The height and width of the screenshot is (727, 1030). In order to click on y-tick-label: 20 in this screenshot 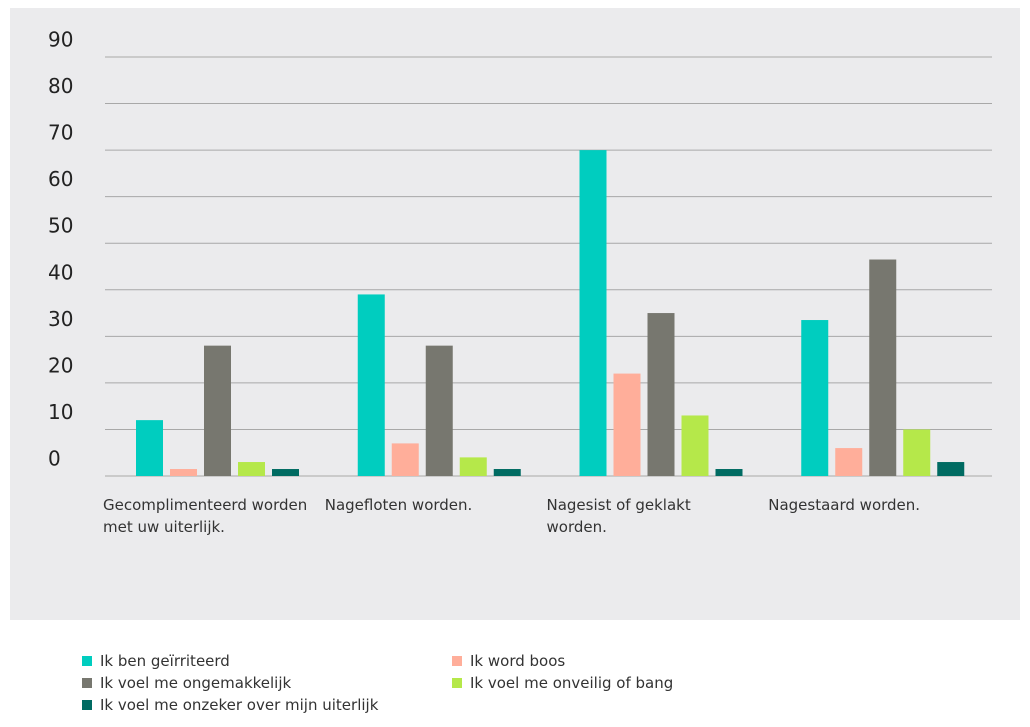, I will do `click(60, 365)`.